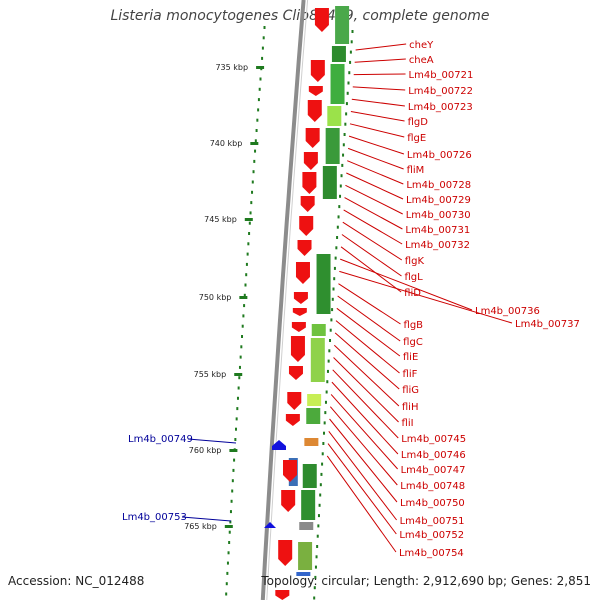 The width and height of the screenshot is (600, 600). Describe the element at coordinates (160, 439) in the screenshot. I see `reverse-gene-label: Lm4b_00749` at that location.